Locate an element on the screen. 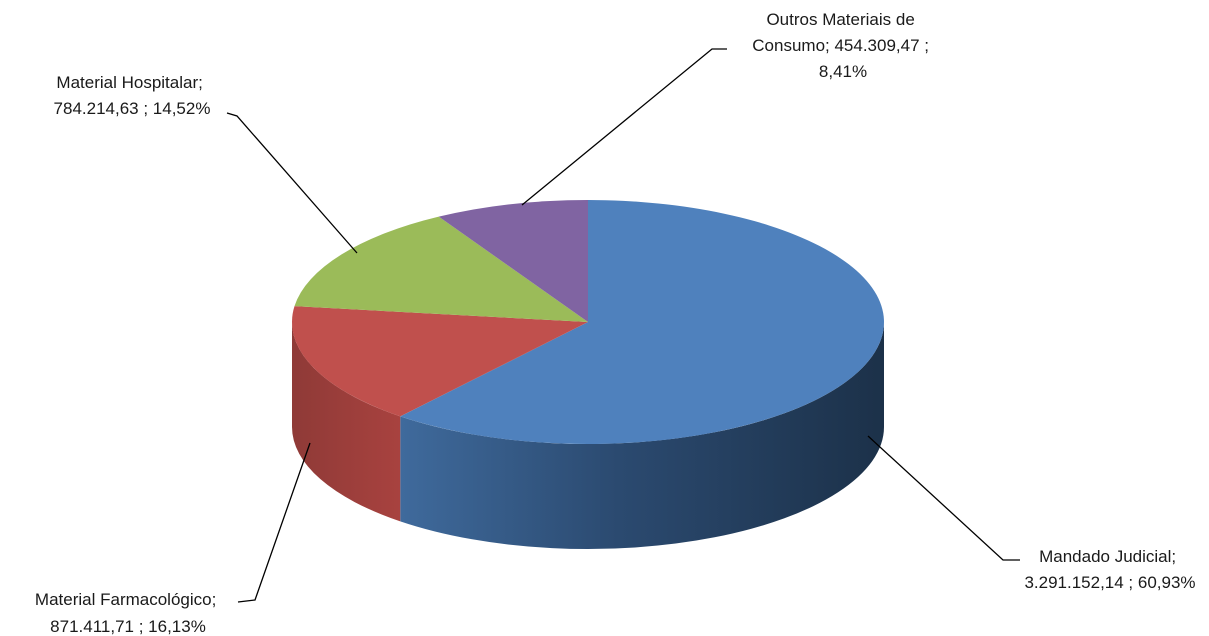  data-label-material-hospitalar: Material Hospitalar; 784.214,63 ; 14,52% is located at coordinates (132, 95).